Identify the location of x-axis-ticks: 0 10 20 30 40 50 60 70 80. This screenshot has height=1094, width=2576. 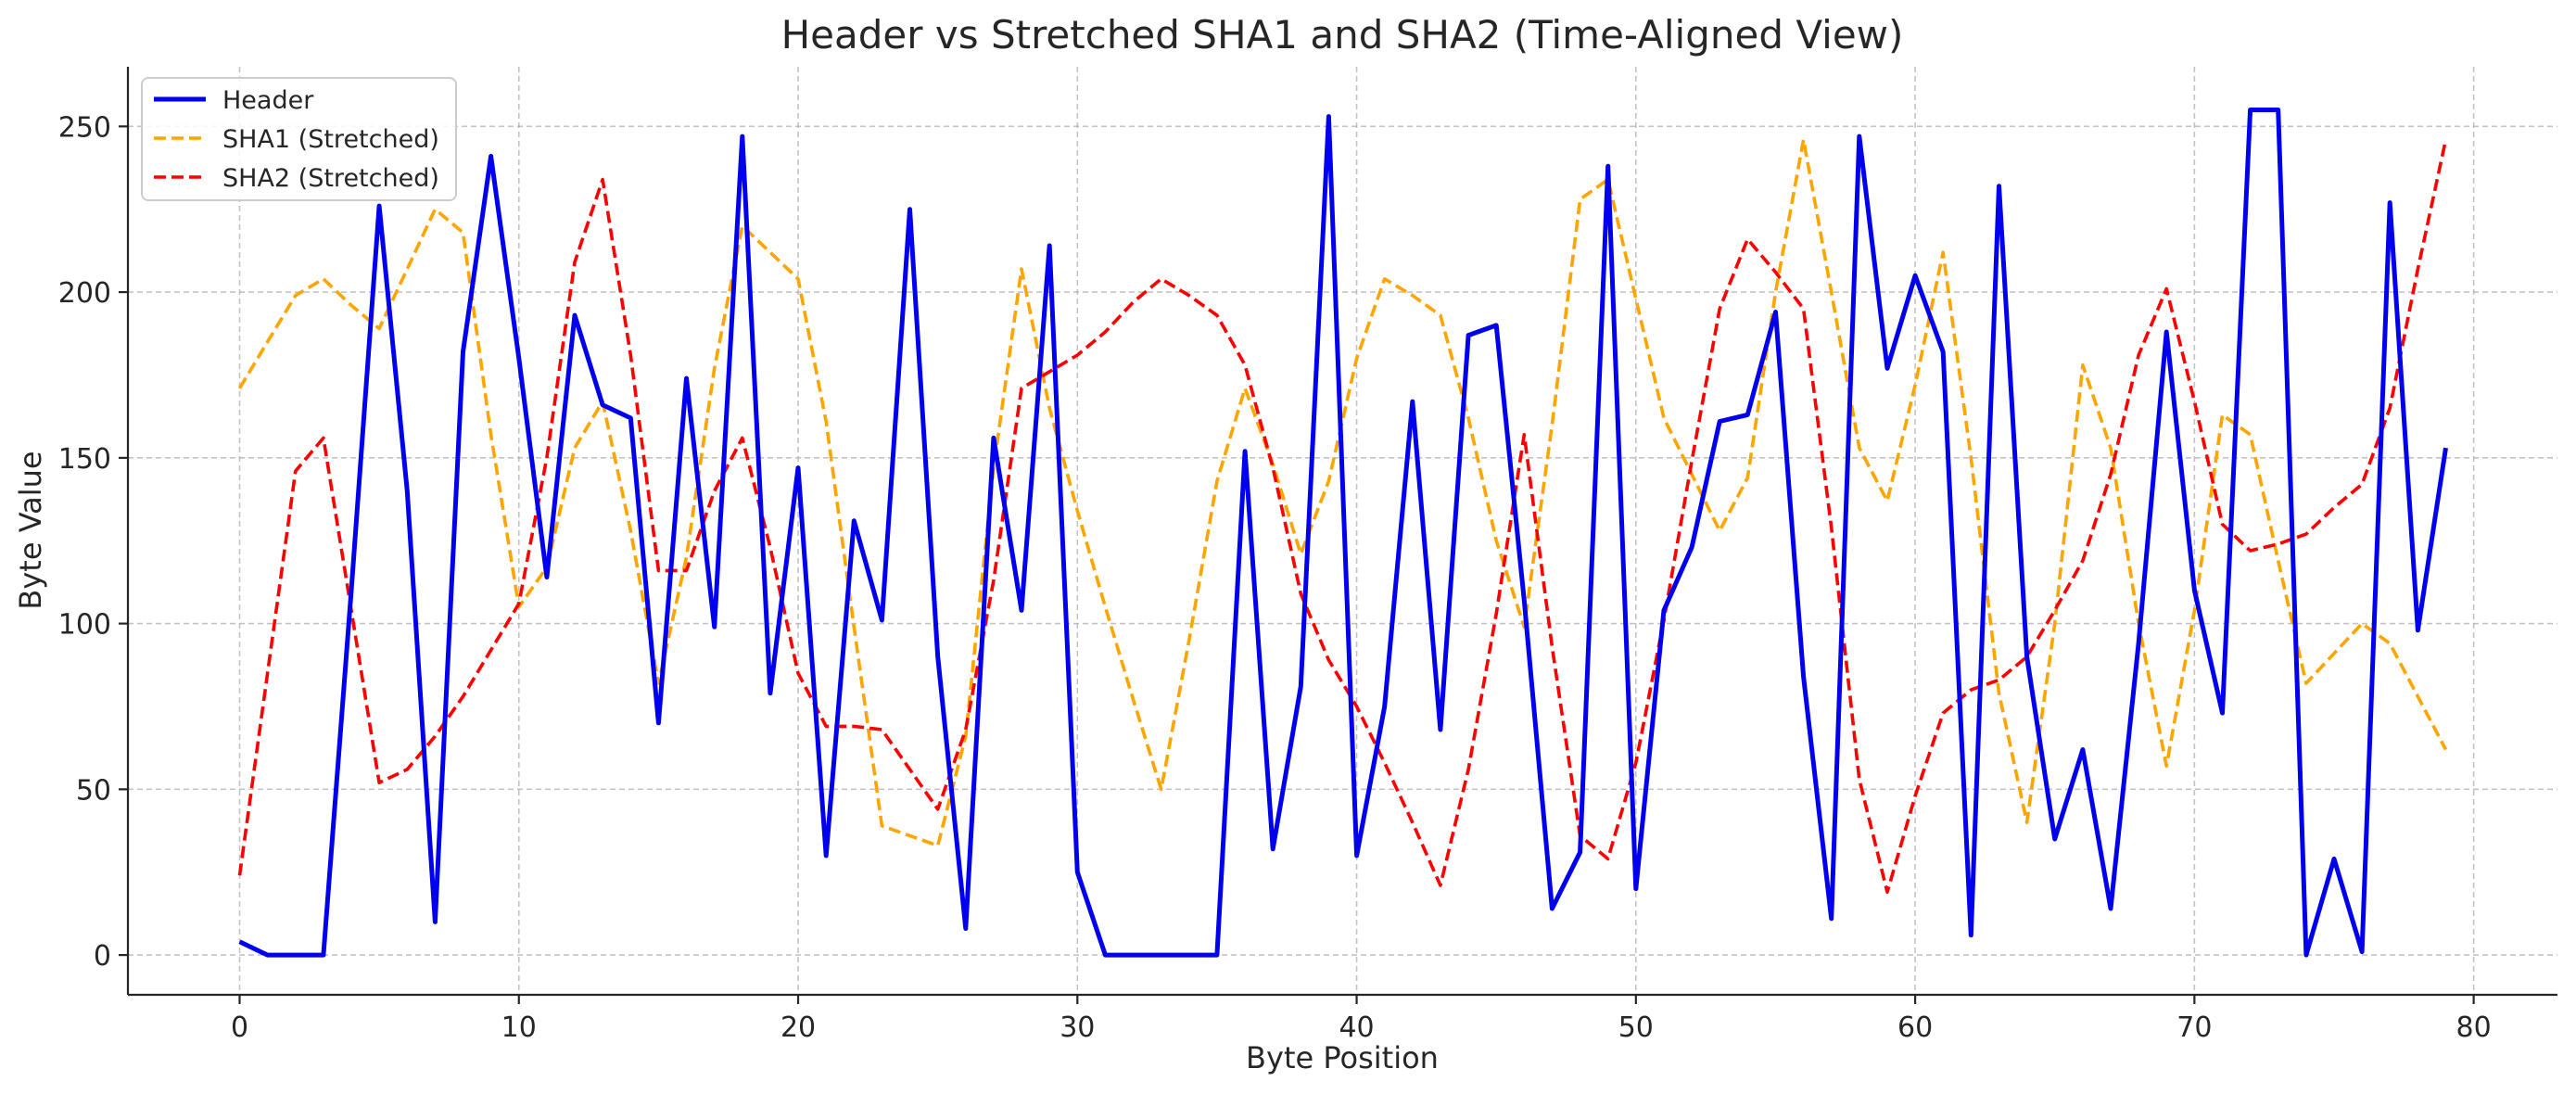
(1361, 1019).